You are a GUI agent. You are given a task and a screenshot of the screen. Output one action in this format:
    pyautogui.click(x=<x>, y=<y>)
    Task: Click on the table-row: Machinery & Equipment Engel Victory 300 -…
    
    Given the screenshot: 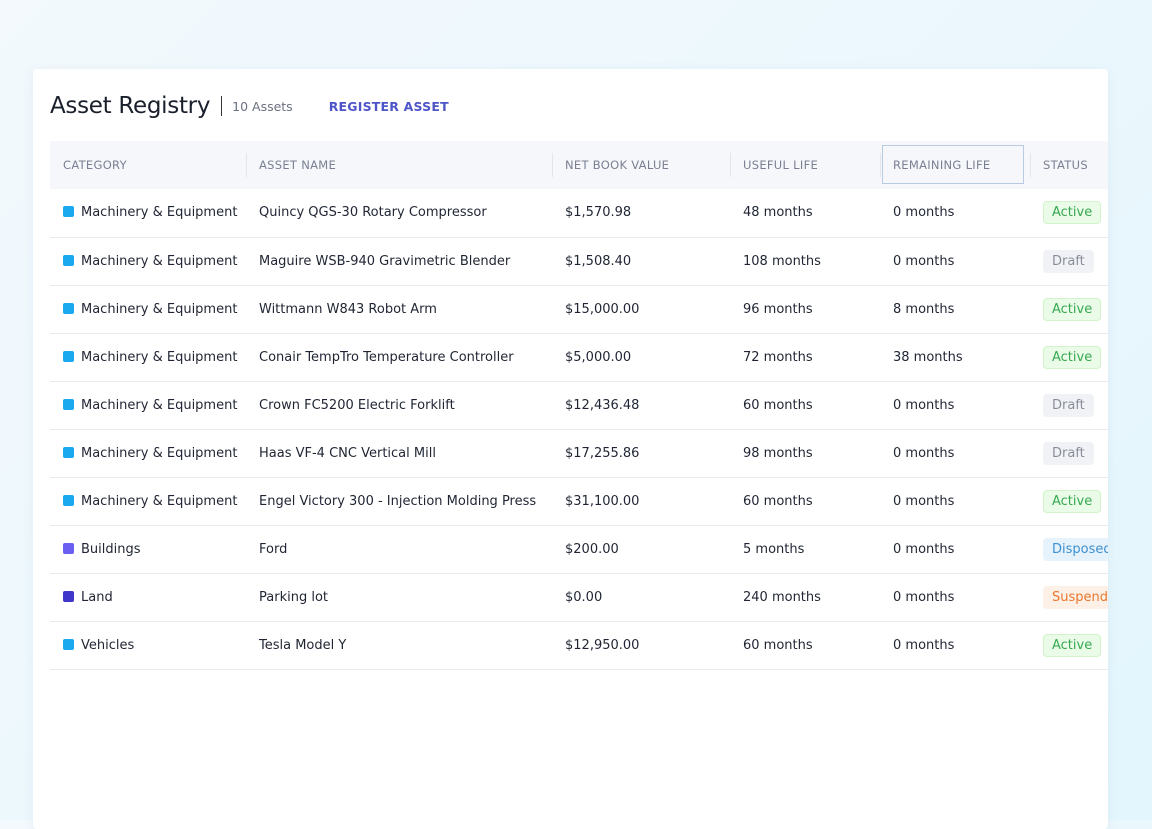 What is the action you would take?
    pyautogui.click(x=579, y=501)
    